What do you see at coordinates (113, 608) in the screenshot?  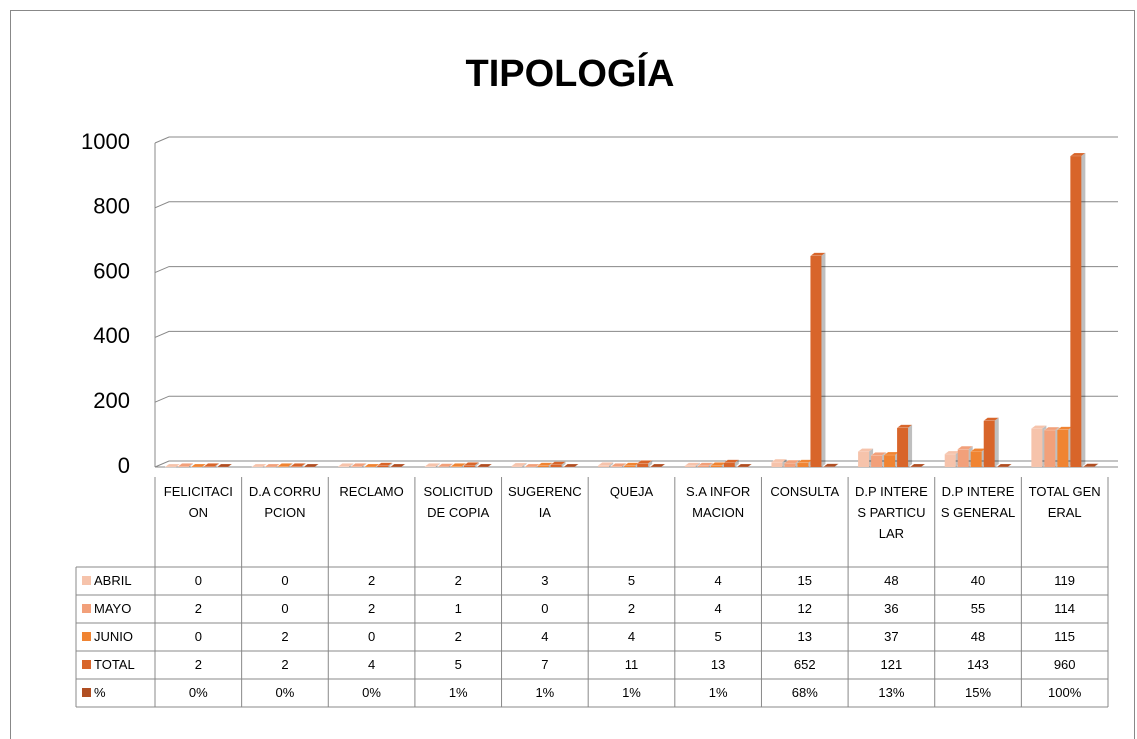 I see `legend-label: MAYO` at bounding box center [113, 608].